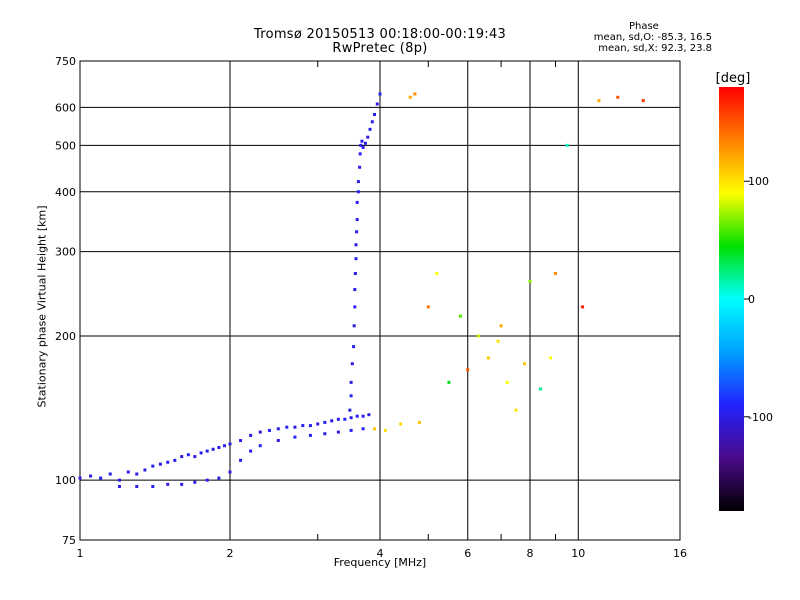 The image size is (800, 600). Describe the element at coordinates (80, 553) in the screenshot. I see `x-tick-label: 1` at that location.